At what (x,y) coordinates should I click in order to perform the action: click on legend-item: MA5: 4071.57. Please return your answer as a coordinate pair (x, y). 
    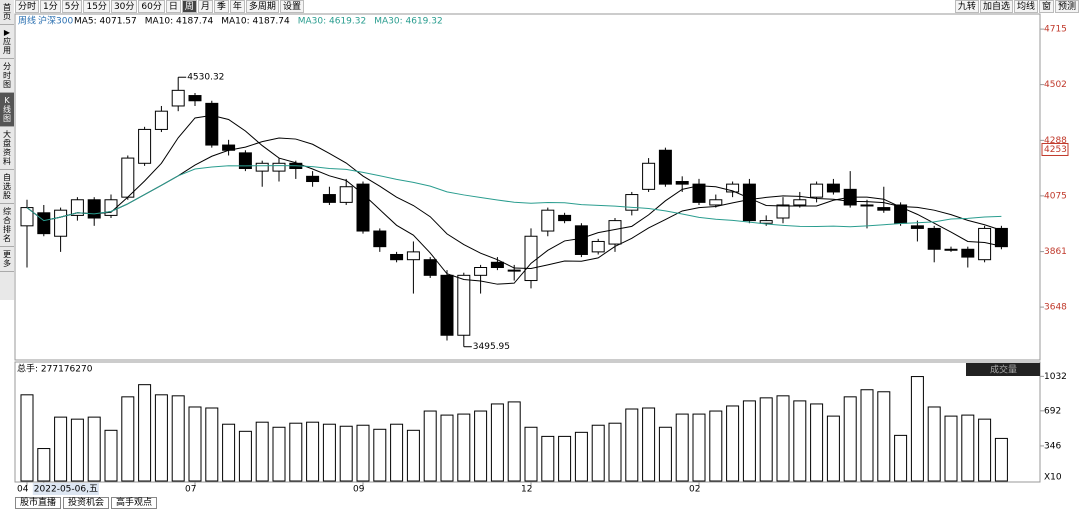
    Looking at the image, I should click on (105, 22).